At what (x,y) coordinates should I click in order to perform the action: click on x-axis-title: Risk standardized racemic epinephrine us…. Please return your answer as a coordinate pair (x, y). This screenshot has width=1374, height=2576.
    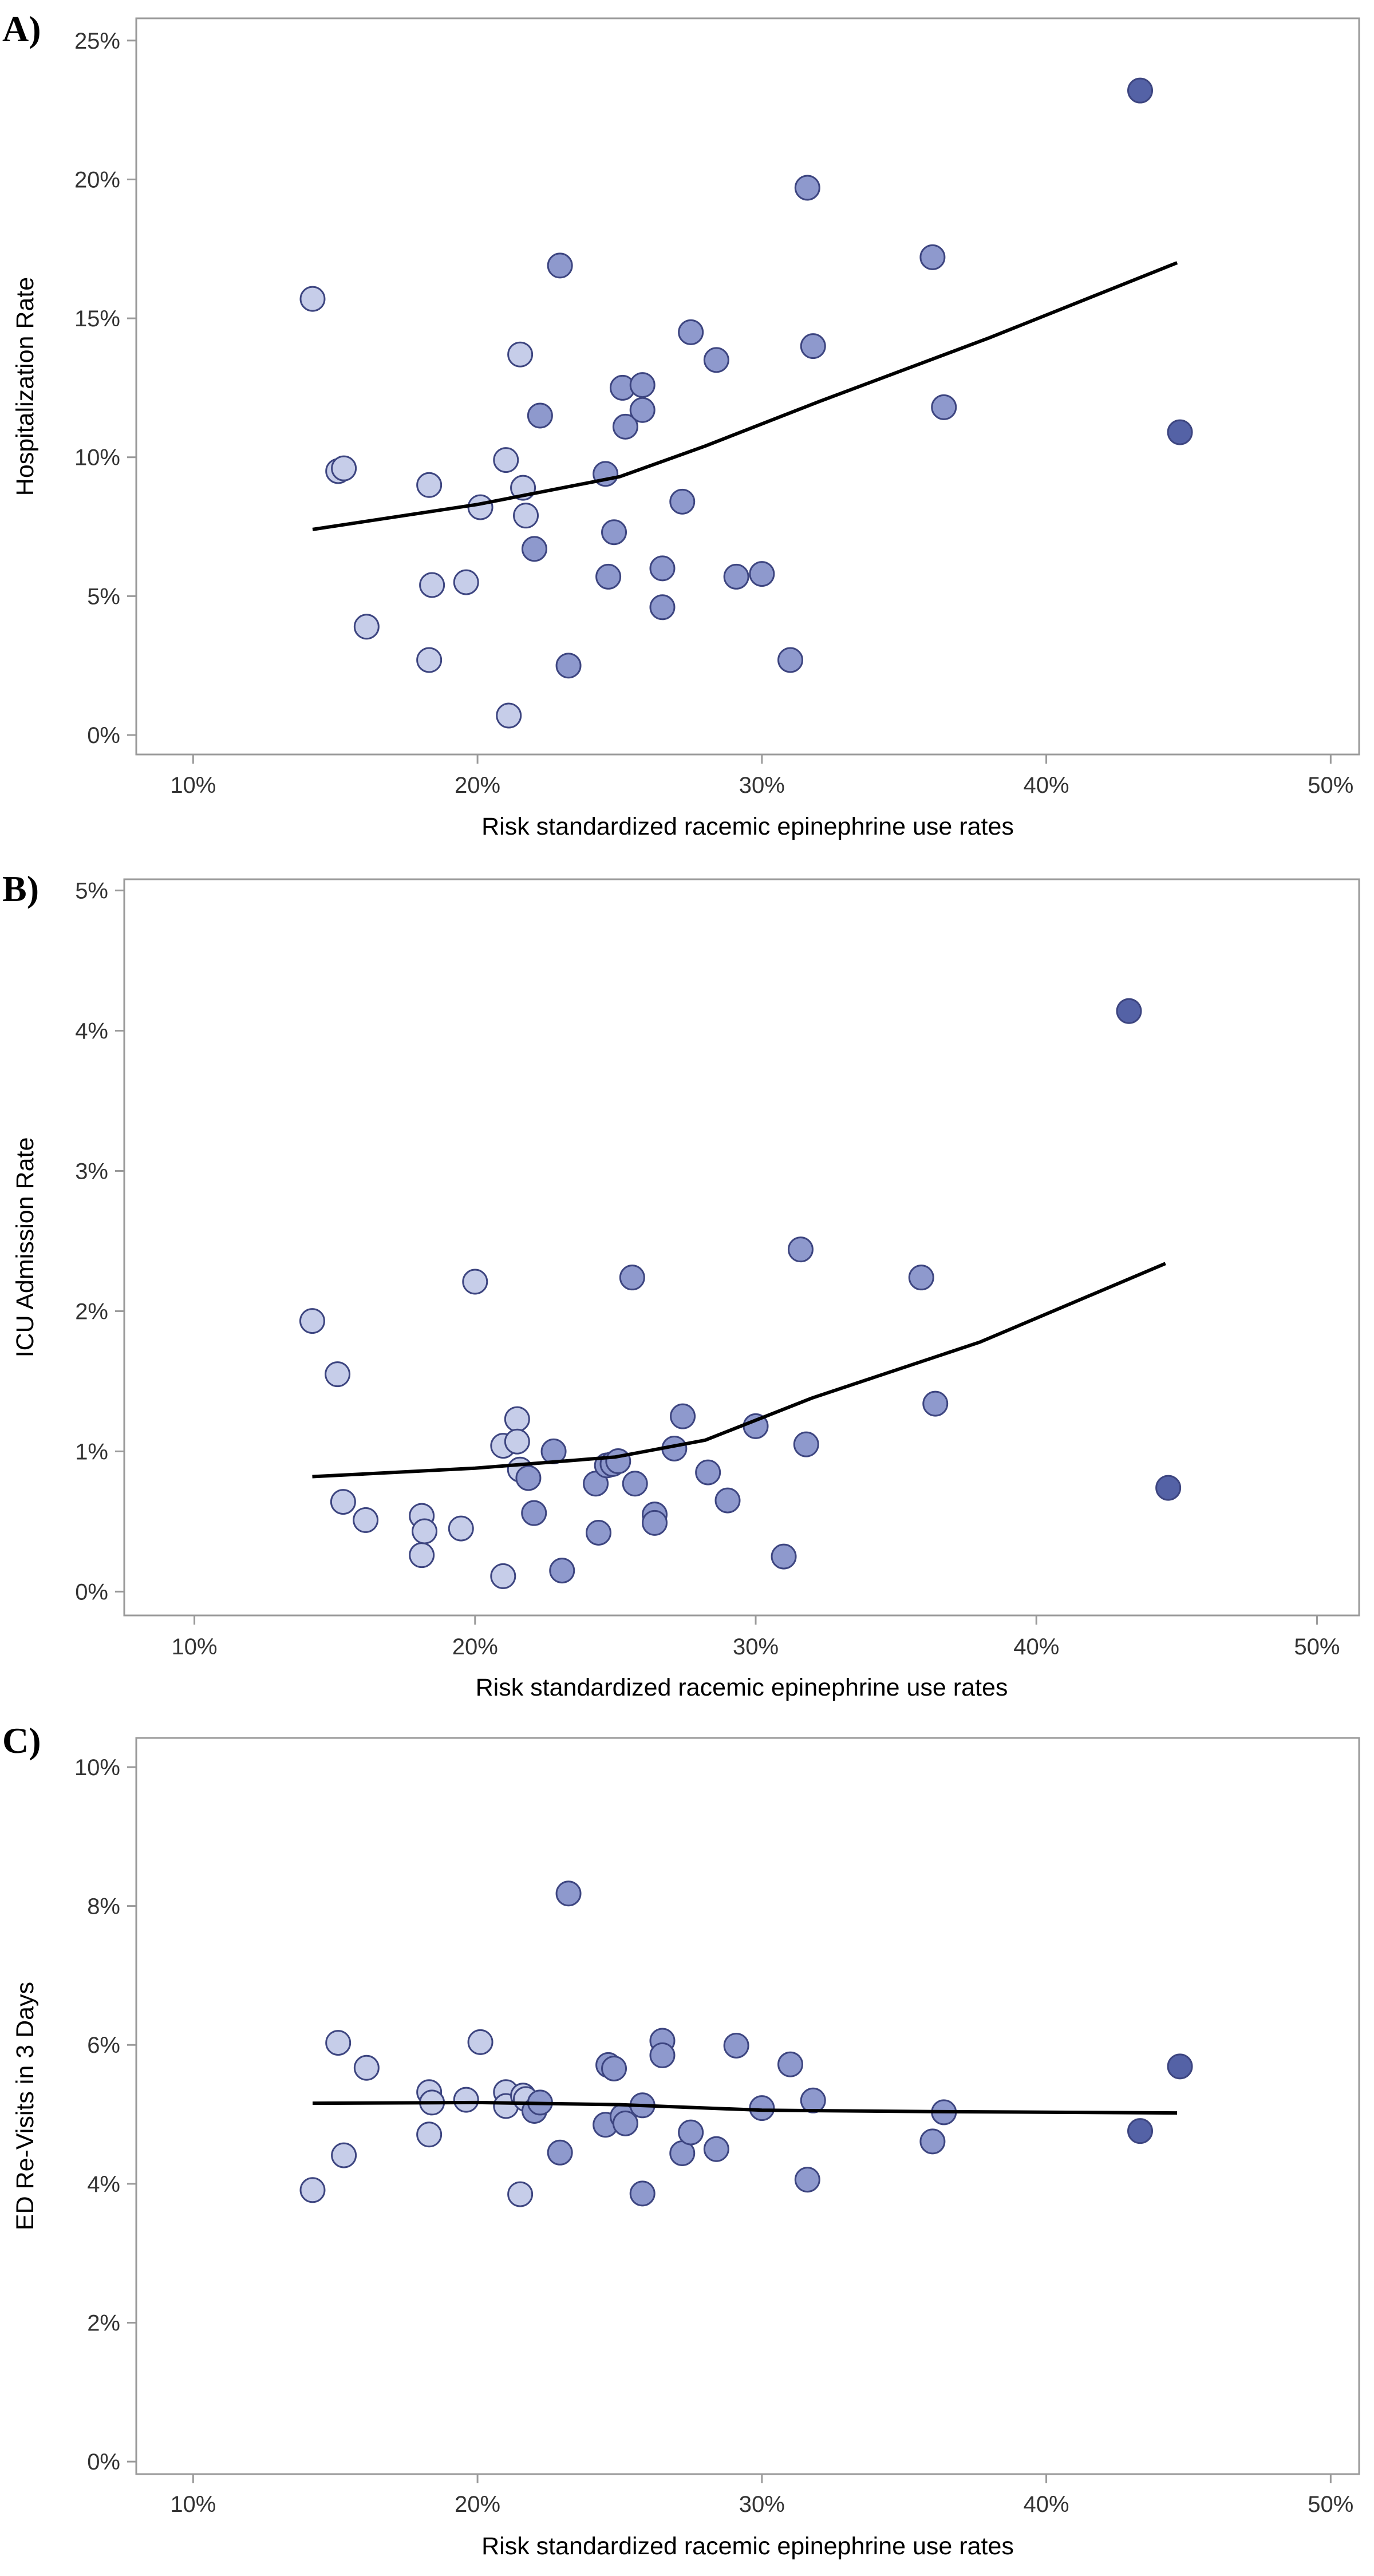
    Looking at the image, I should click on (747, 2546).